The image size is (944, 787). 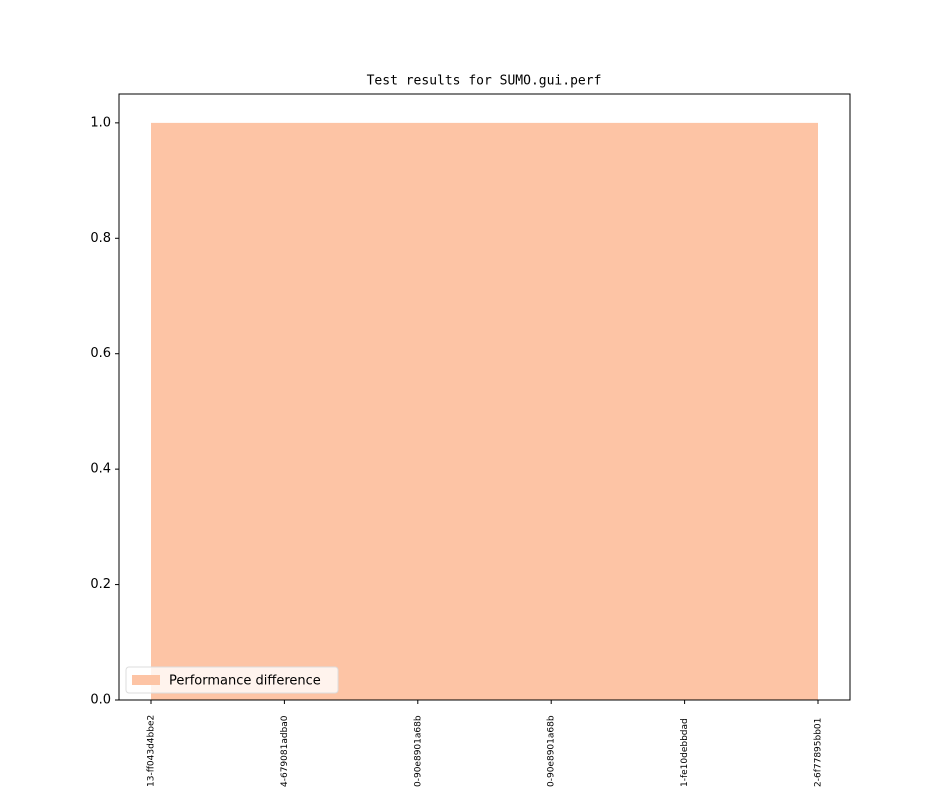 I want to click on legend-box, so click(x=232, y=680).